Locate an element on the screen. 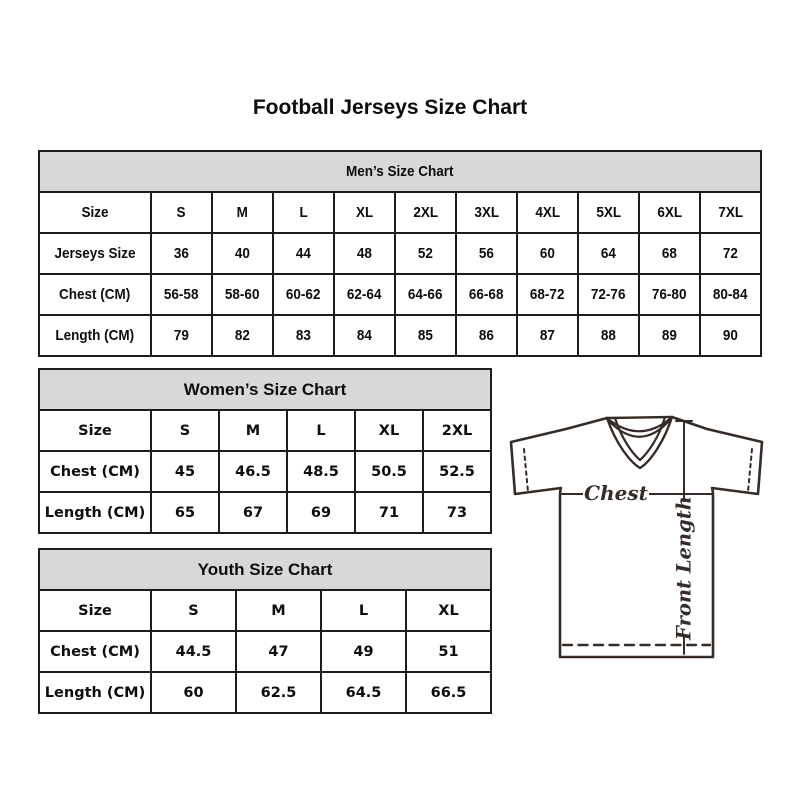 The height and width of the screenshot is (800, 800). youth-table-title: Youth Size Chart is located at coordinates (265, 569).